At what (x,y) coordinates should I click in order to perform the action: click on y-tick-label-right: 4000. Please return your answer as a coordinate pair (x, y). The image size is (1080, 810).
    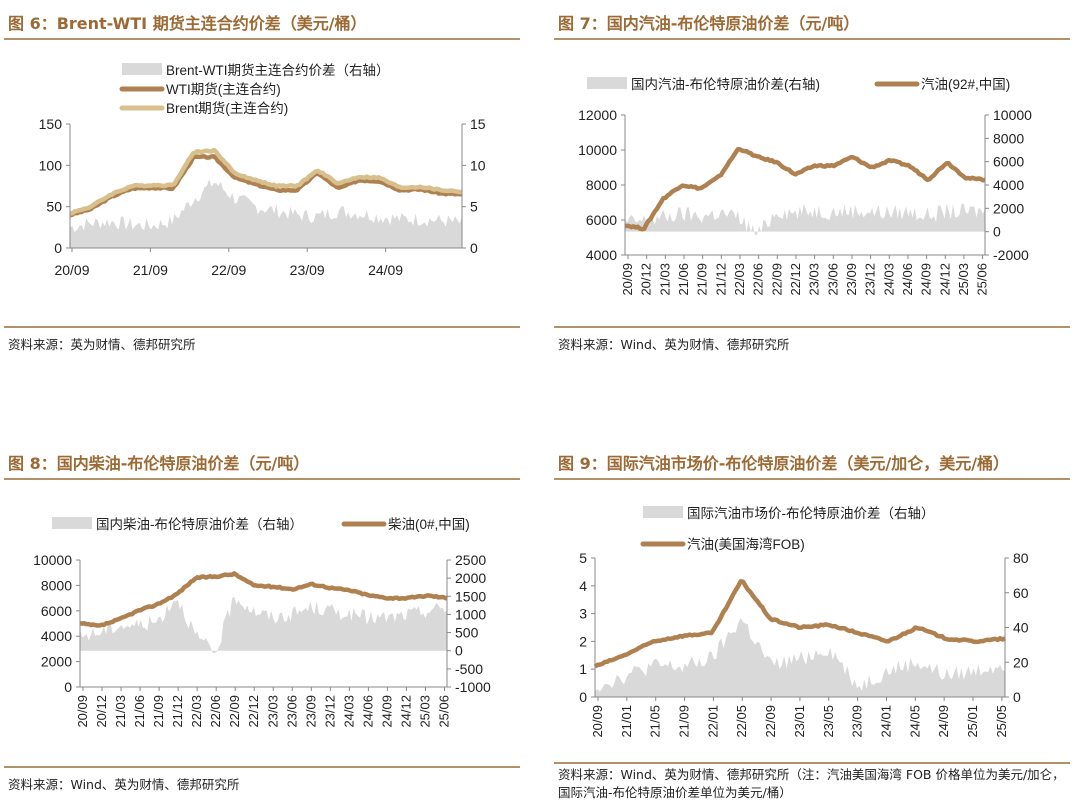
    Looking at the image, I should click on (1008, 185).